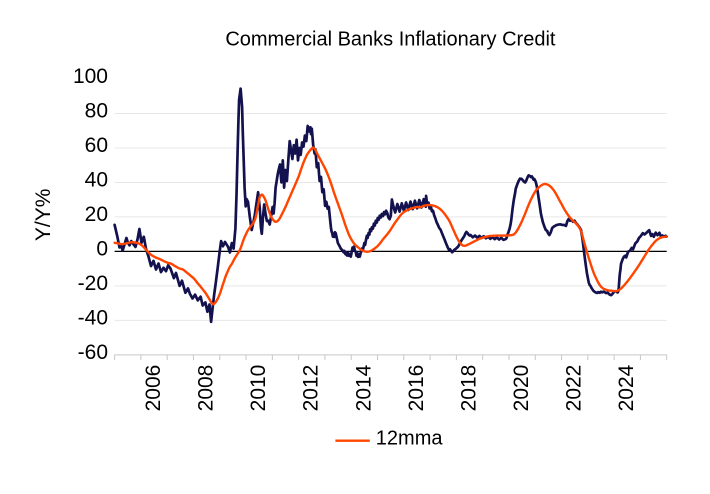 Image resolution: width=710 pixels, height=494 pixels. What do you see at coordinates (96, 145) in the screenshot?
I see `svg-text: 60` at bounding box center [96, 145].